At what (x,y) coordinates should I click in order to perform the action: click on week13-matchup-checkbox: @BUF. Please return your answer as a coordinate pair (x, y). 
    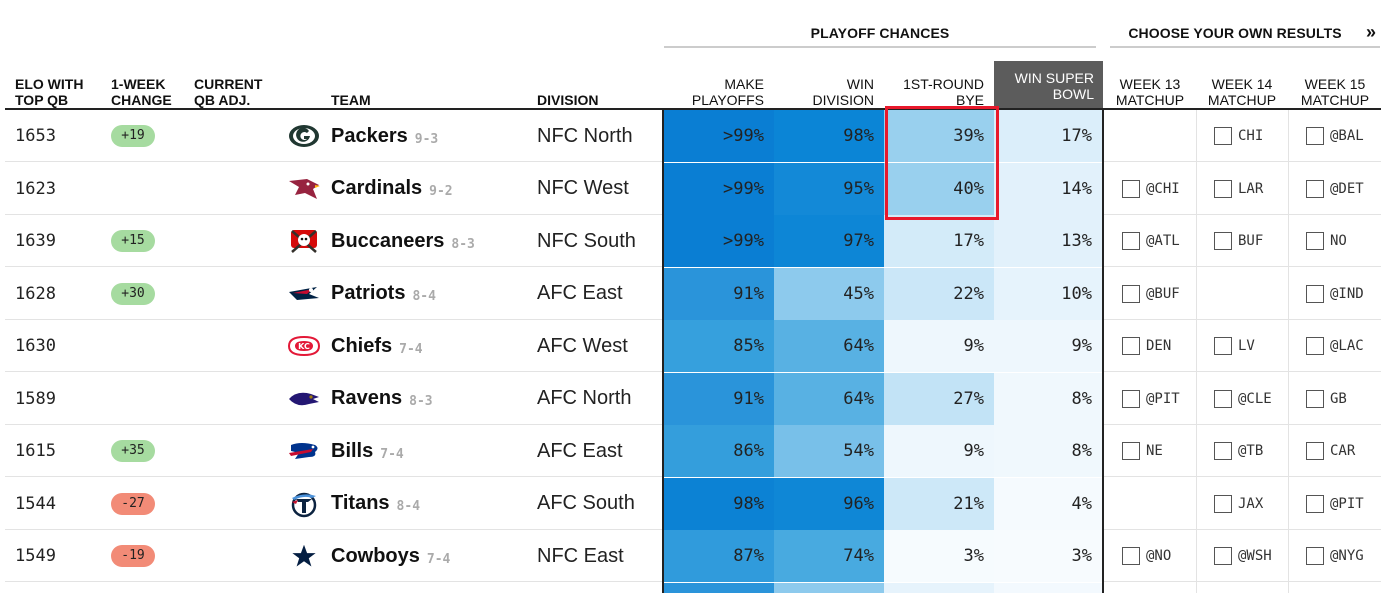
    Looking at the image, I should click on (1151, 294).